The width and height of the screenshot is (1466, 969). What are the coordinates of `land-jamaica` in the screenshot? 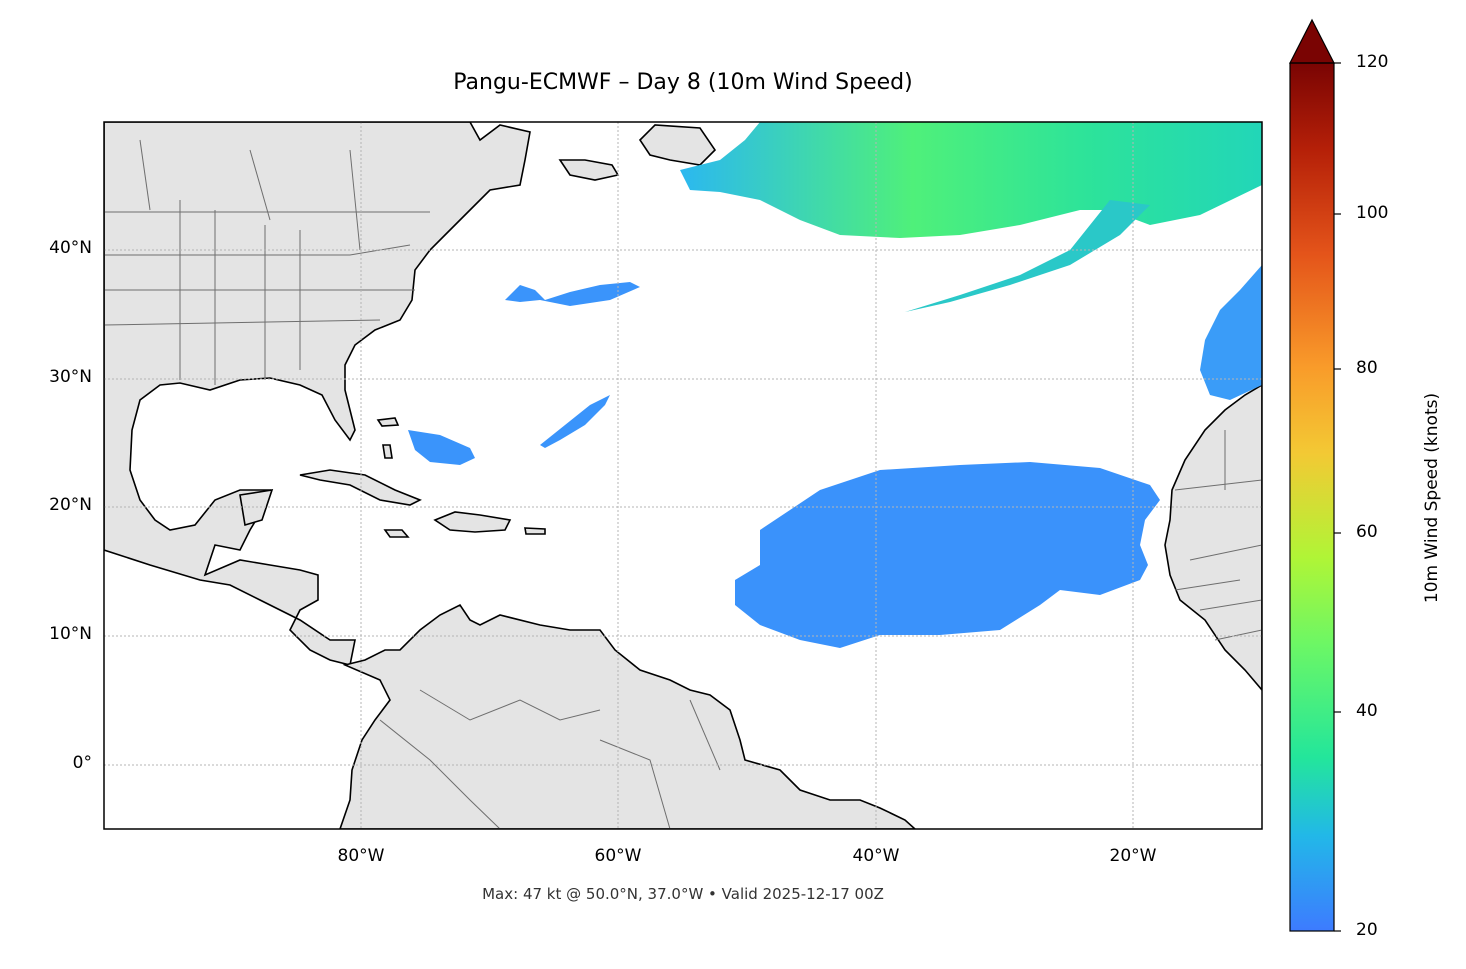 It's located at (396, 533).